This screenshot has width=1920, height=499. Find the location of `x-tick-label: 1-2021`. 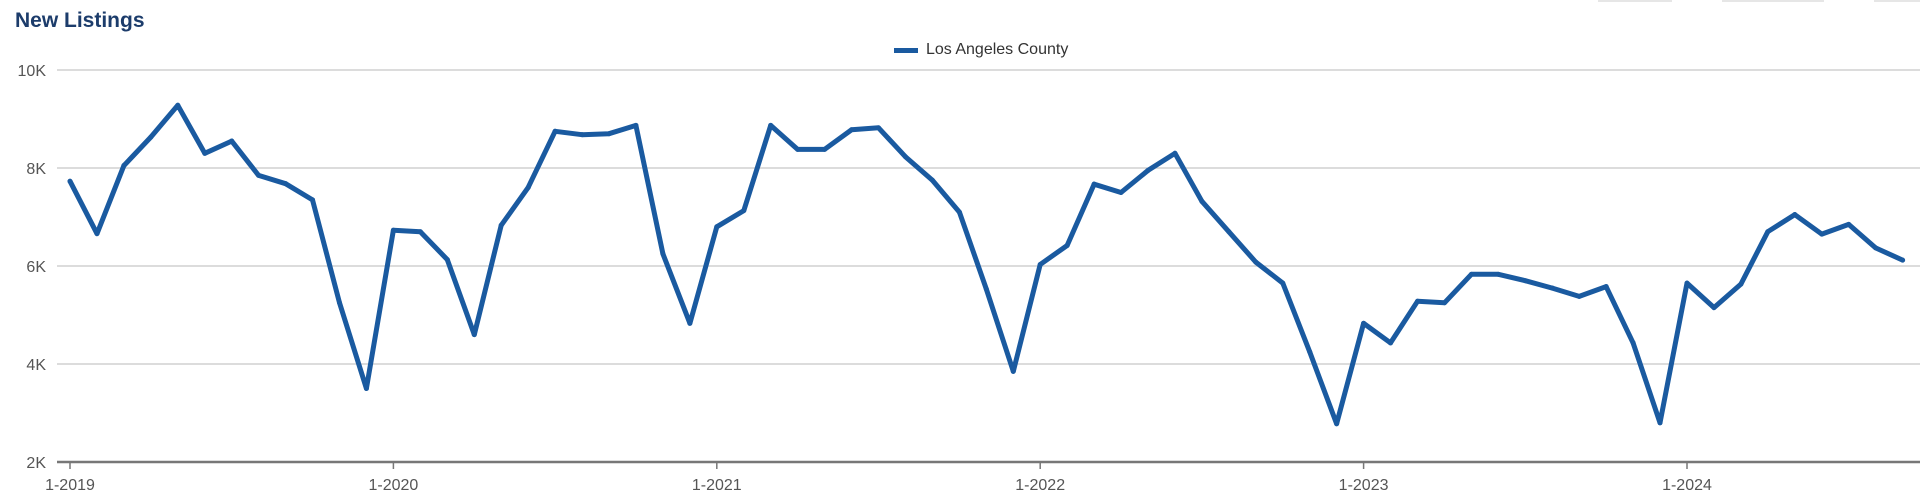

x-tick-label: 1-2021 is located at coordinates (717, 485).